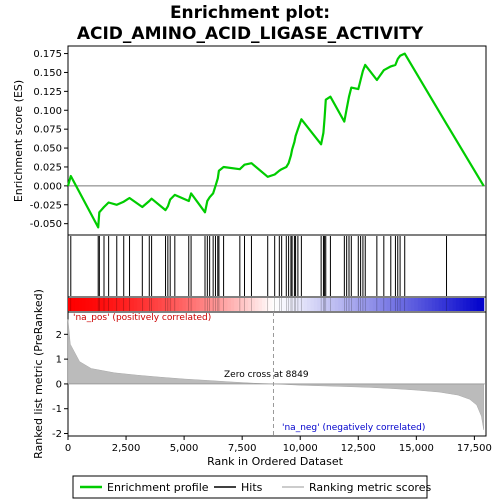  What do you see at coordinates (47, 111) in the screenshot?
I see `es-y-tick-label: 0.100` at bounding box center [47, 111].